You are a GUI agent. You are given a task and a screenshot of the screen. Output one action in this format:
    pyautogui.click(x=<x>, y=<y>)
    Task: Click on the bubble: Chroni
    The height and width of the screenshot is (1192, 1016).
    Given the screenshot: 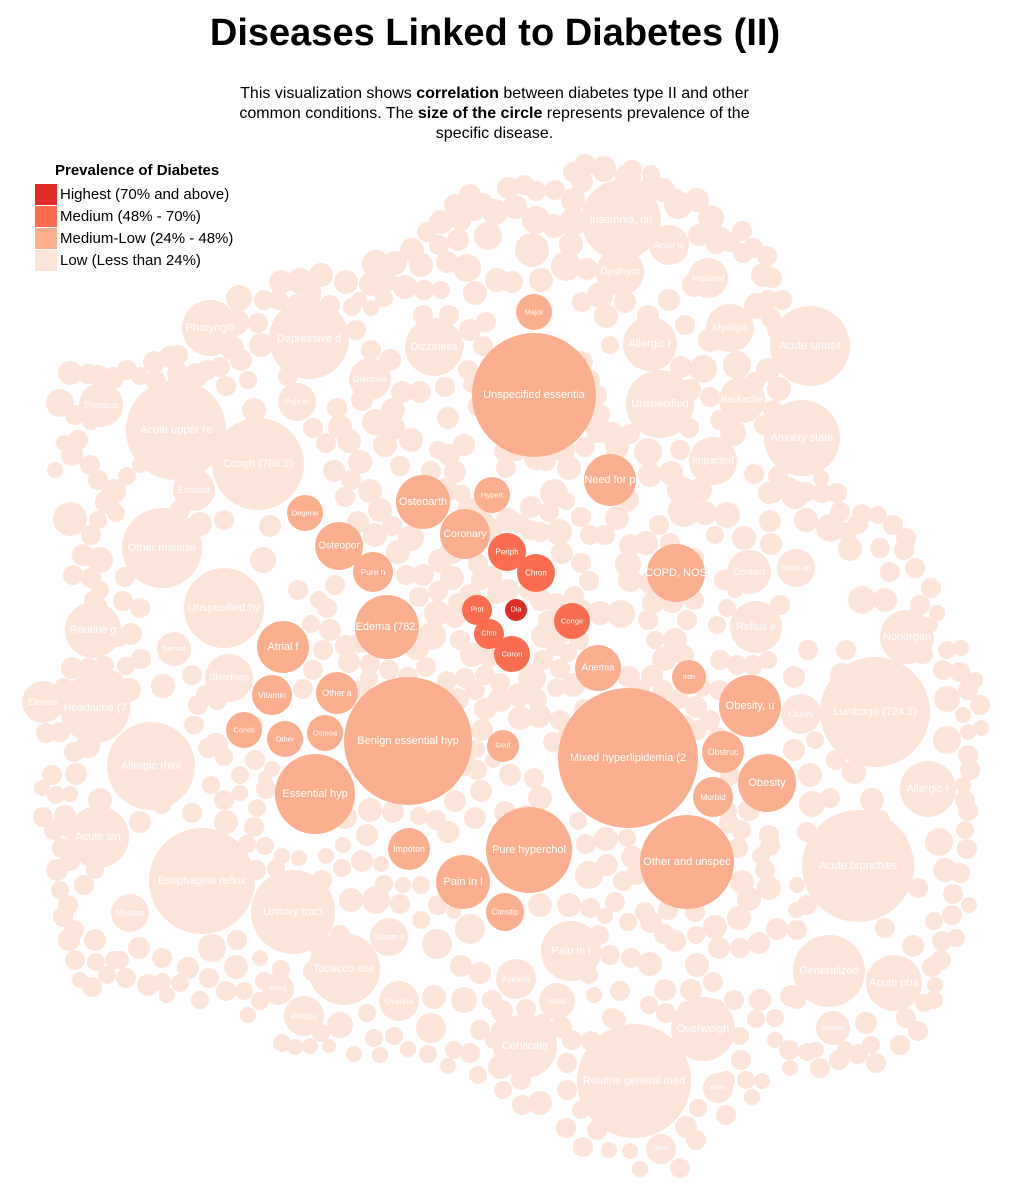 What is the action you would take?
    pyautogui.click(x=801, y=714)
    